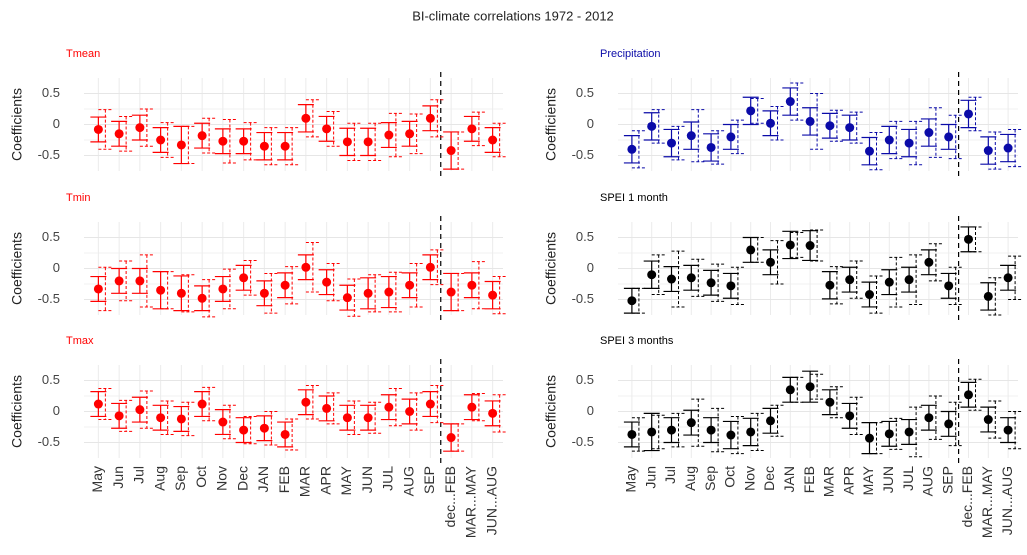  Describe the element at coordinates (139, 475) in the screenshot. I see `x-tick-label: Jul` at that location.